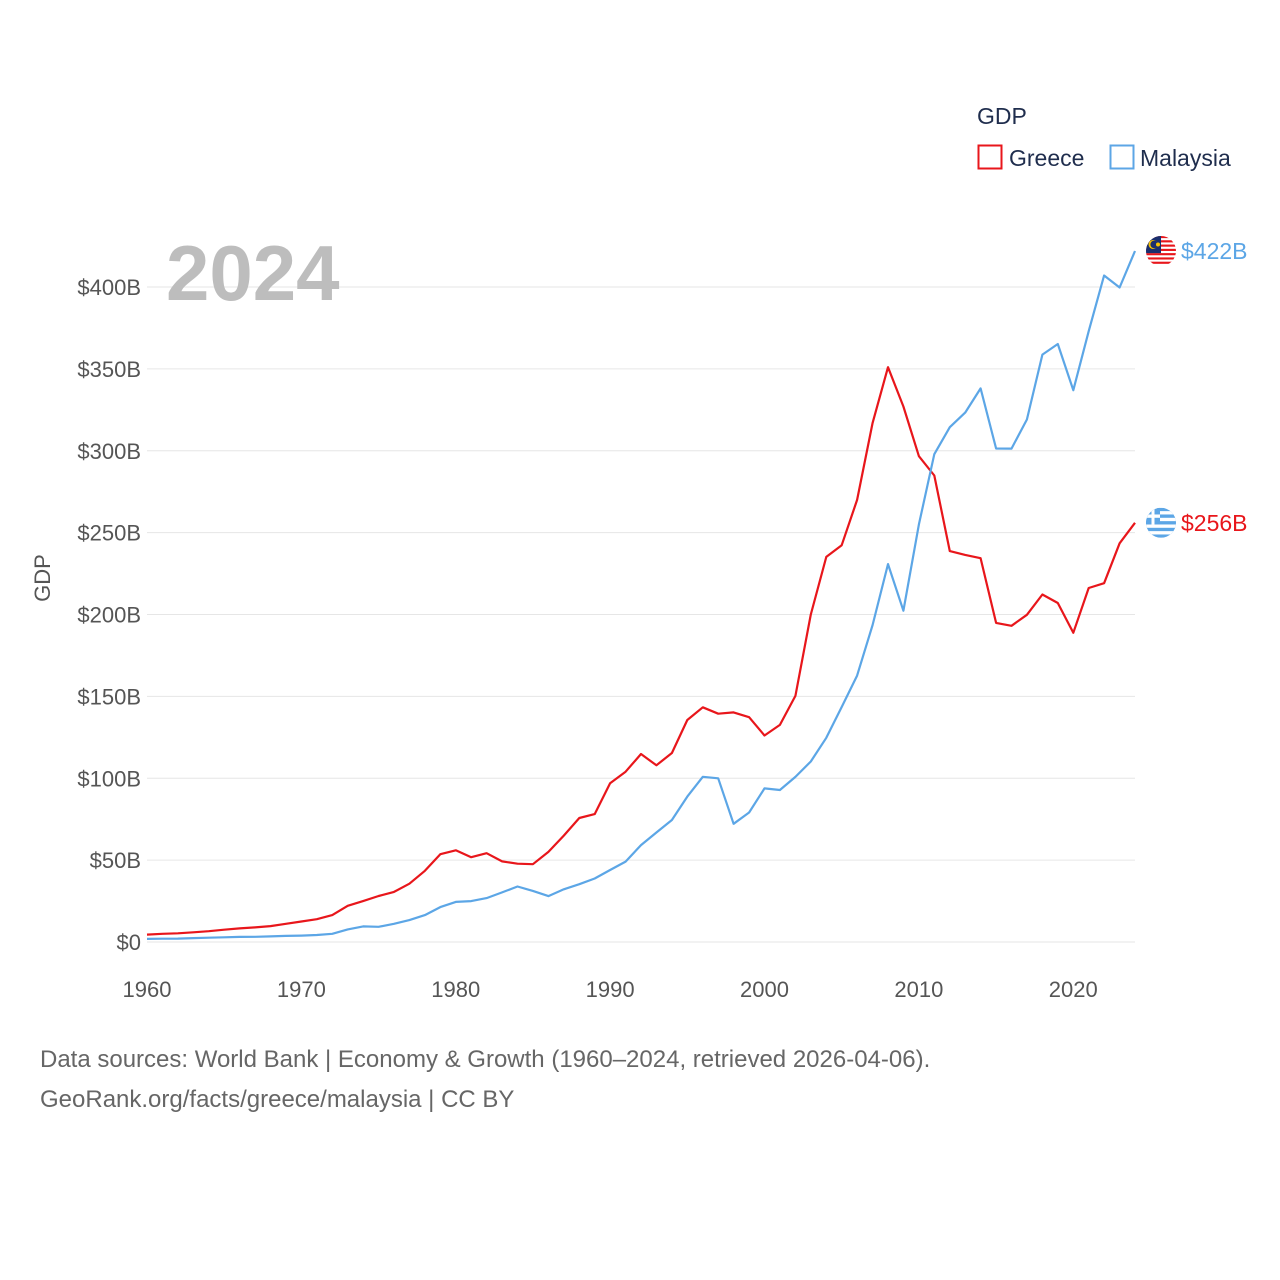  Describe the element at coordinates (1161, 250) in the screenshot. I see `malaysia-flag-icon` at that location.